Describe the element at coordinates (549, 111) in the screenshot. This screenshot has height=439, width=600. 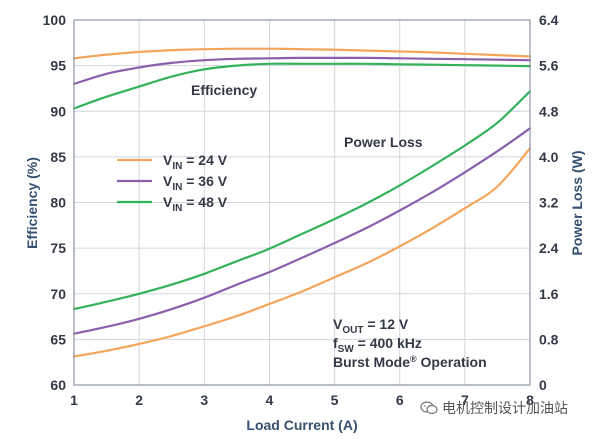
I see `y-right-tick-label: 4.8` at that location.